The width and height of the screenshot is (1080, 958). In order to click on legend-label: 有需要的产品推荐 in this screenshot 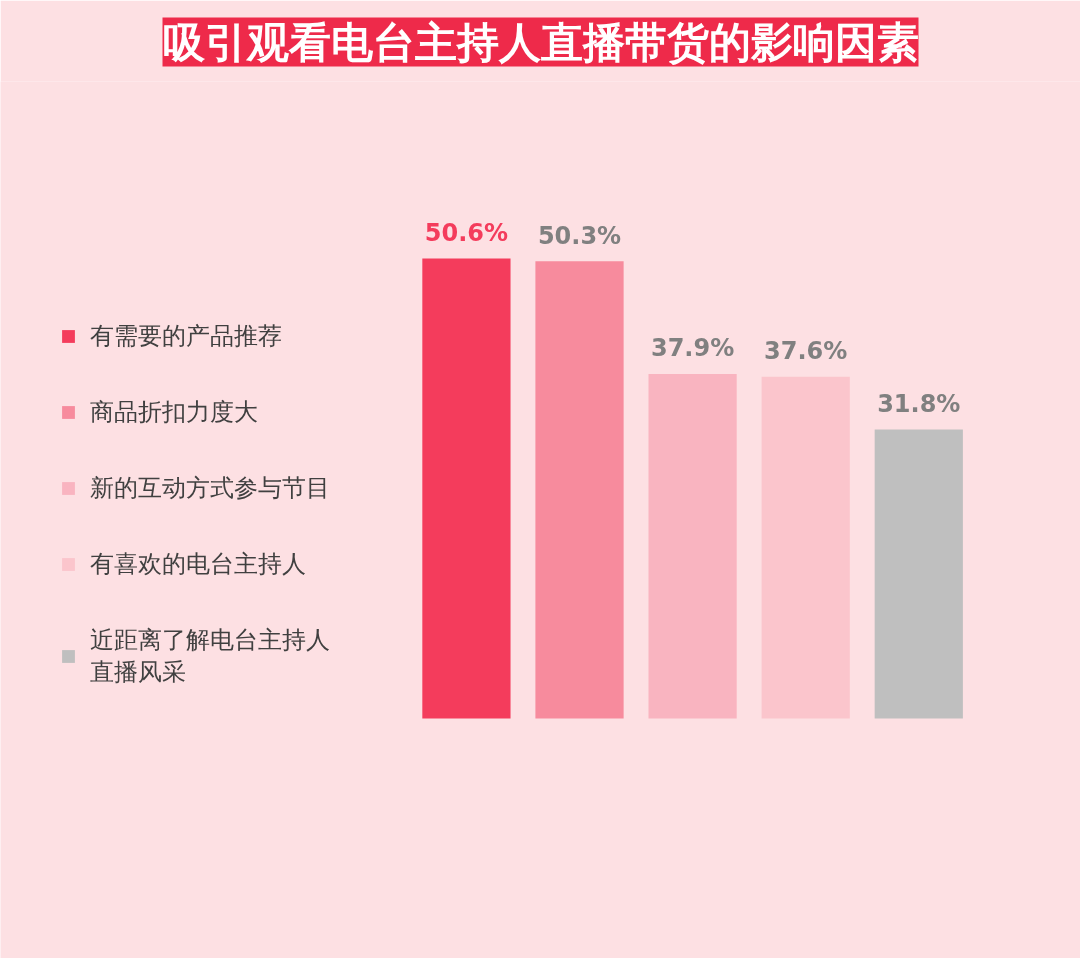, I will do `click(186, 336)`.